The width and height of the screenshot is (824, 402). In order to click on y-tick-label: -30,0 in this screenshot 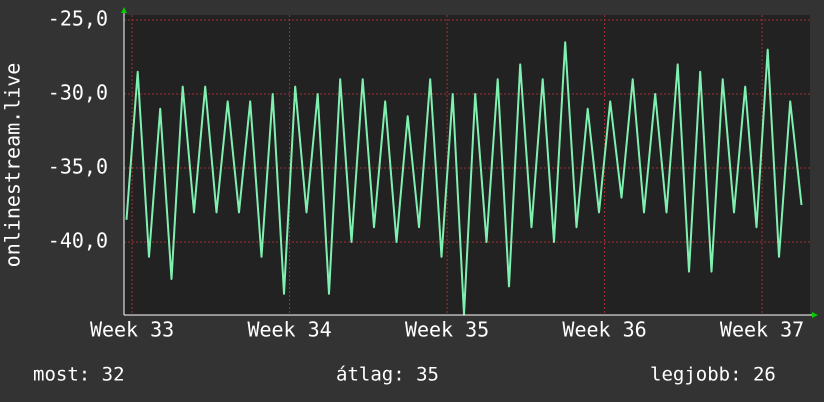, I will do `click(78, 93)`.